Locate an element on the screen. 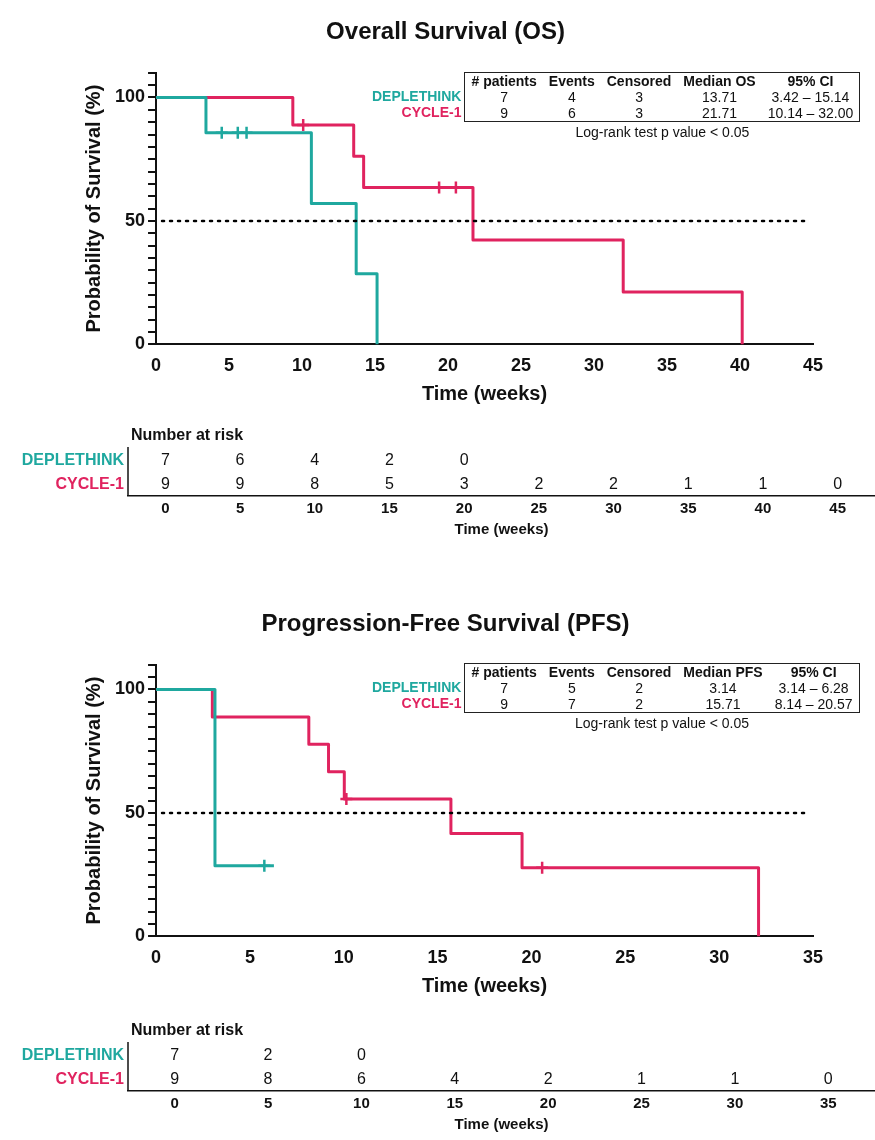 This screenshot has width=875, height=1140. y-axis-title: Probability of Survival (%) is located at coordinates (92, 208).